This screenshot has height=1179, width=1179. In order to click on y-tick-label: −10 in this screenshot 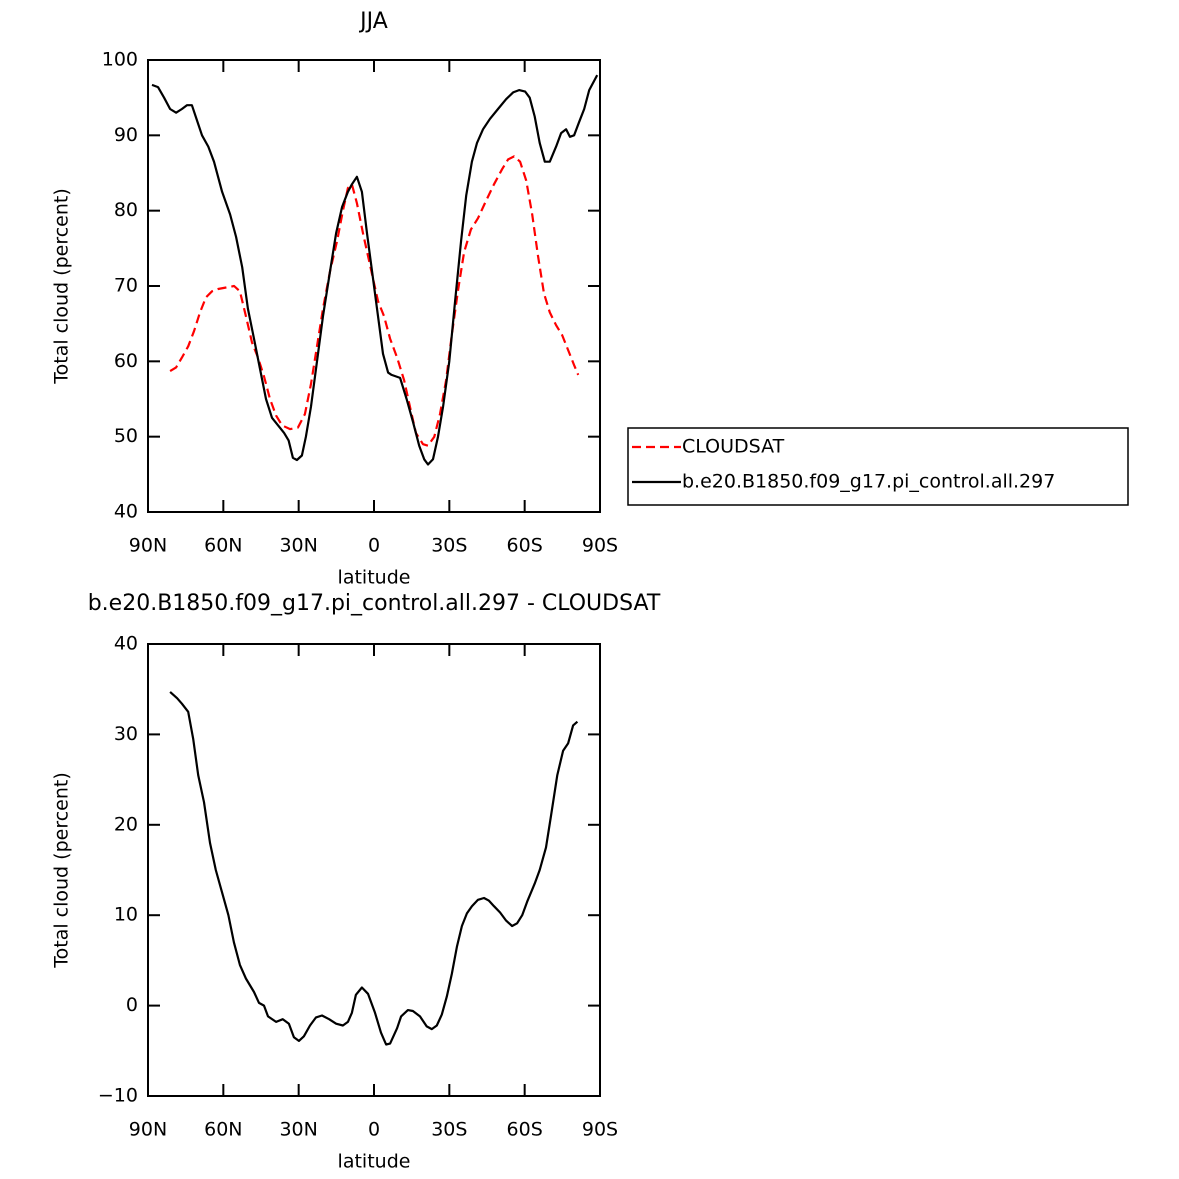, I will do `click(118, 1096)`.